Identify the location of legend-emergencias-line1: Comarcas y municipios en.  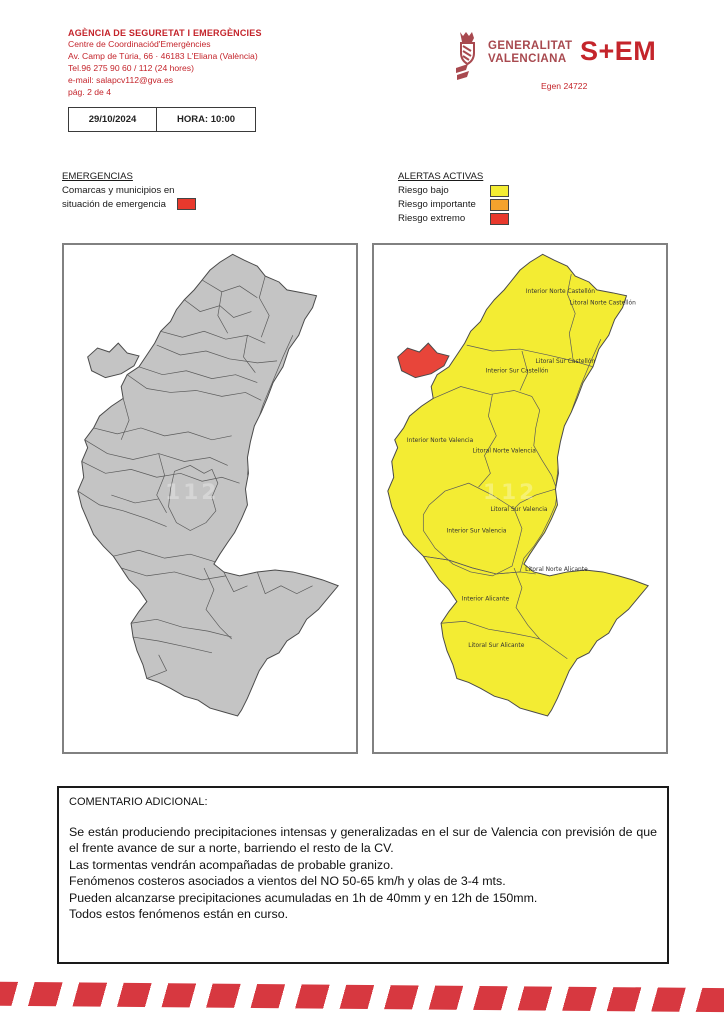
(118, 190).